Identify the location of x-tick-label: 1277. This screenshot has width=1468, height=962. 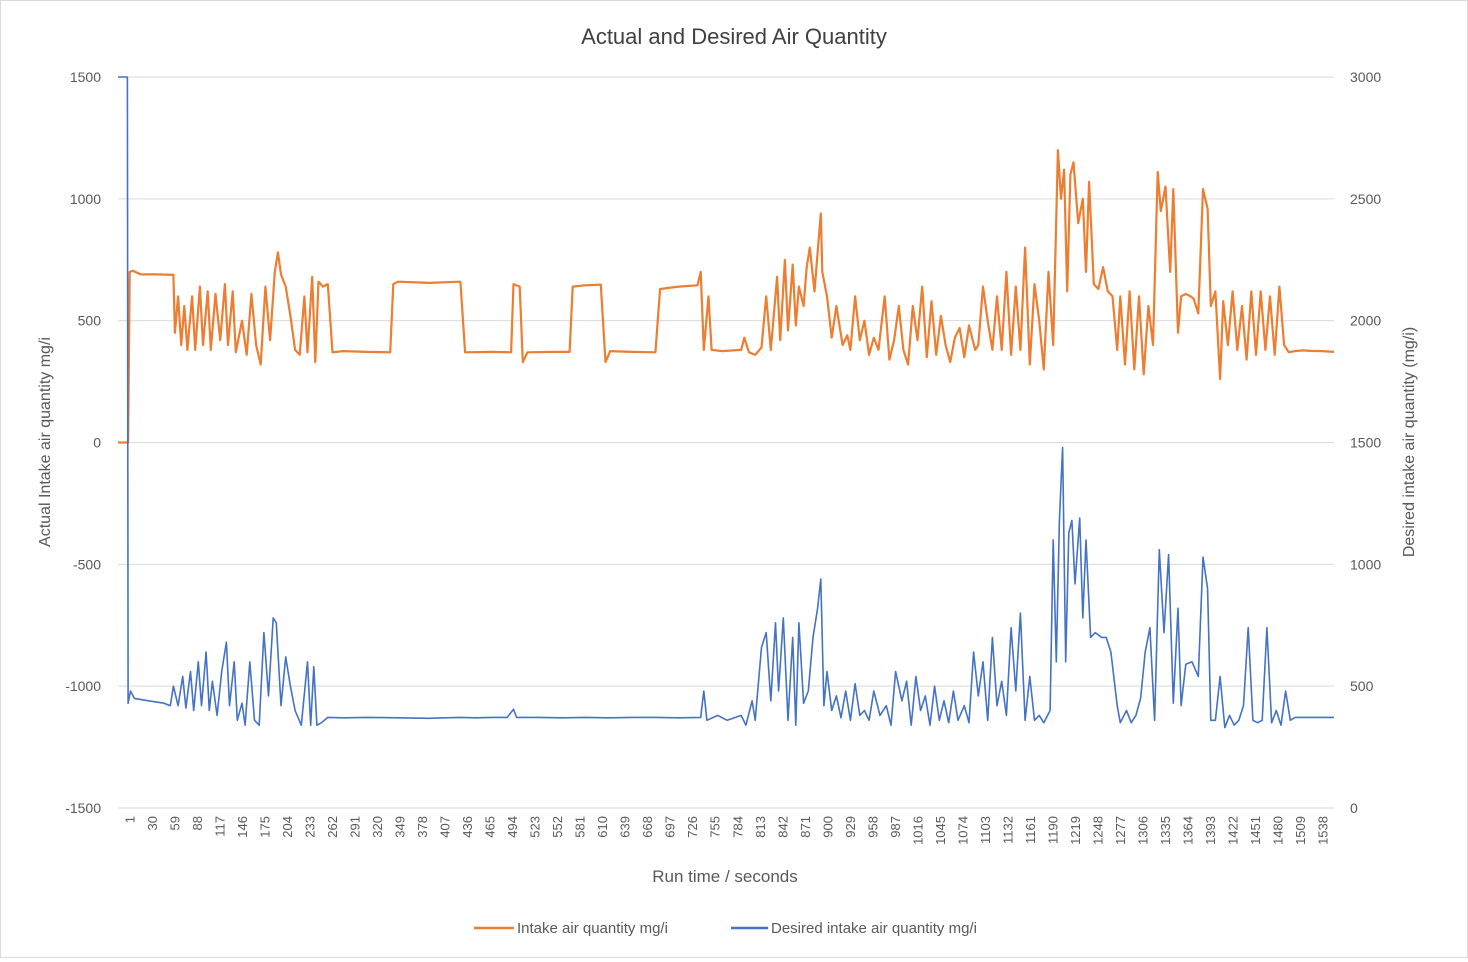
(1120, 830).